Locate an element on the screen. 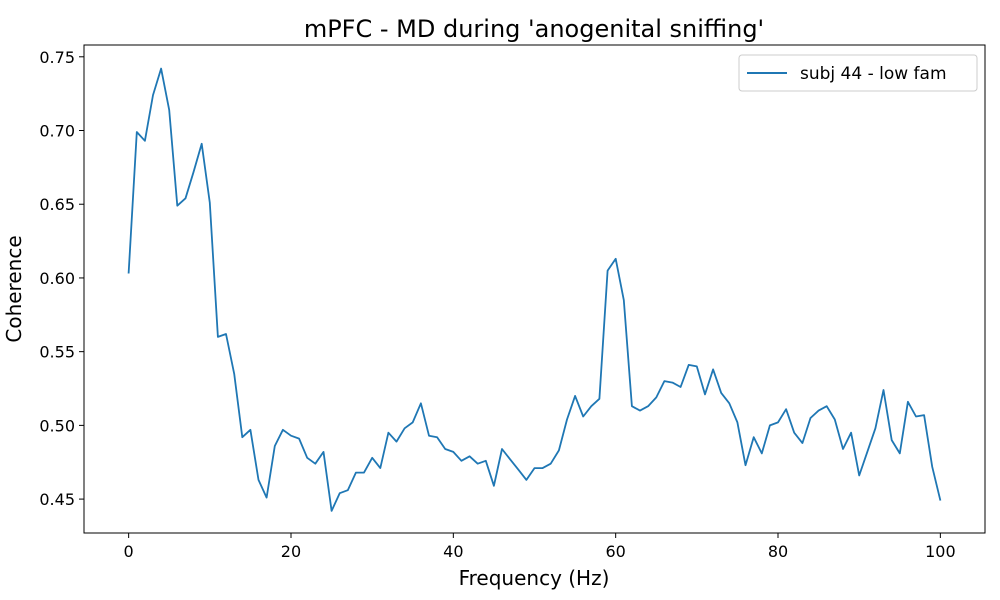 This screenshot has height=600, width=1000. y-tick-label: 0.50 is located at coordinates (57, 425).